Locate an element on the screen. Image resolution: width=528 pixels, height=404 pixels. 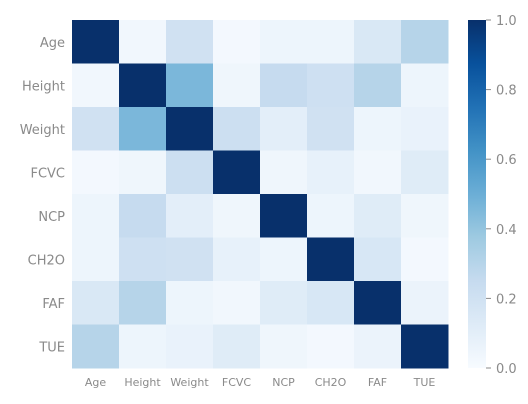
heatmap-cell-ncp-weight is located at coordinates (190, 216).